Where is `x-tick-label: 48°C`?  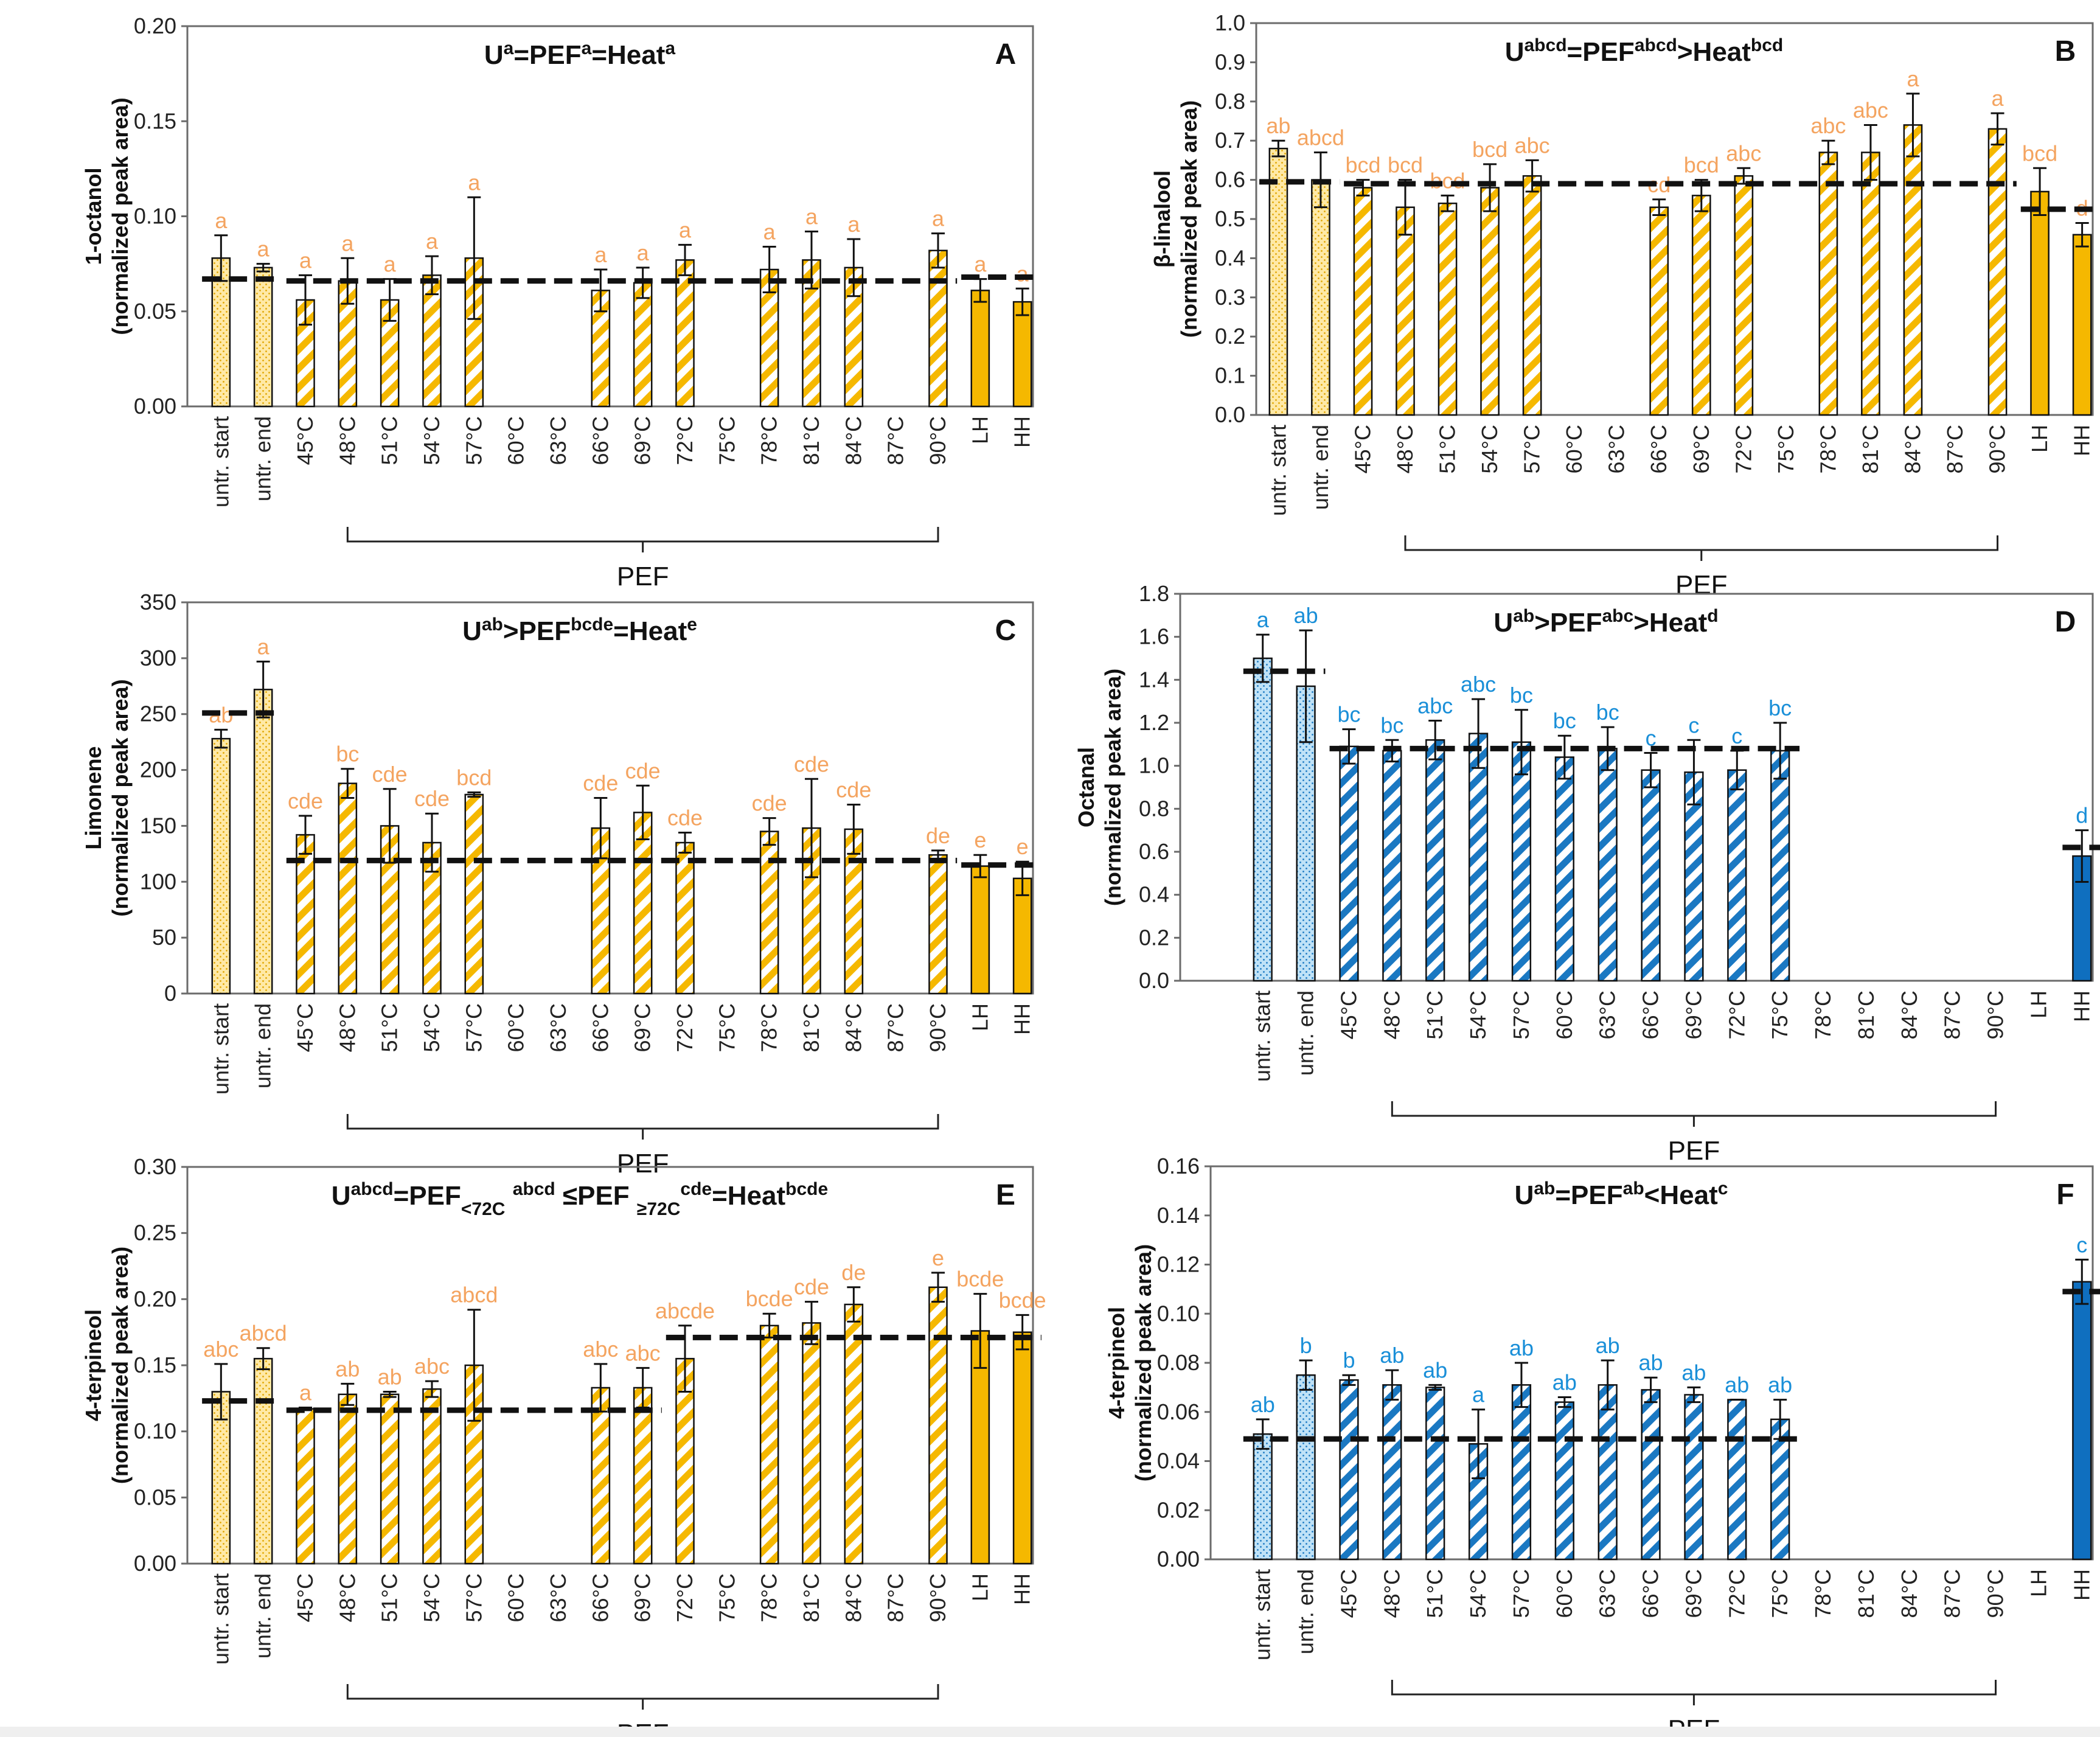 x-tick-label: 48°C is located at coordinates (347, 1597).